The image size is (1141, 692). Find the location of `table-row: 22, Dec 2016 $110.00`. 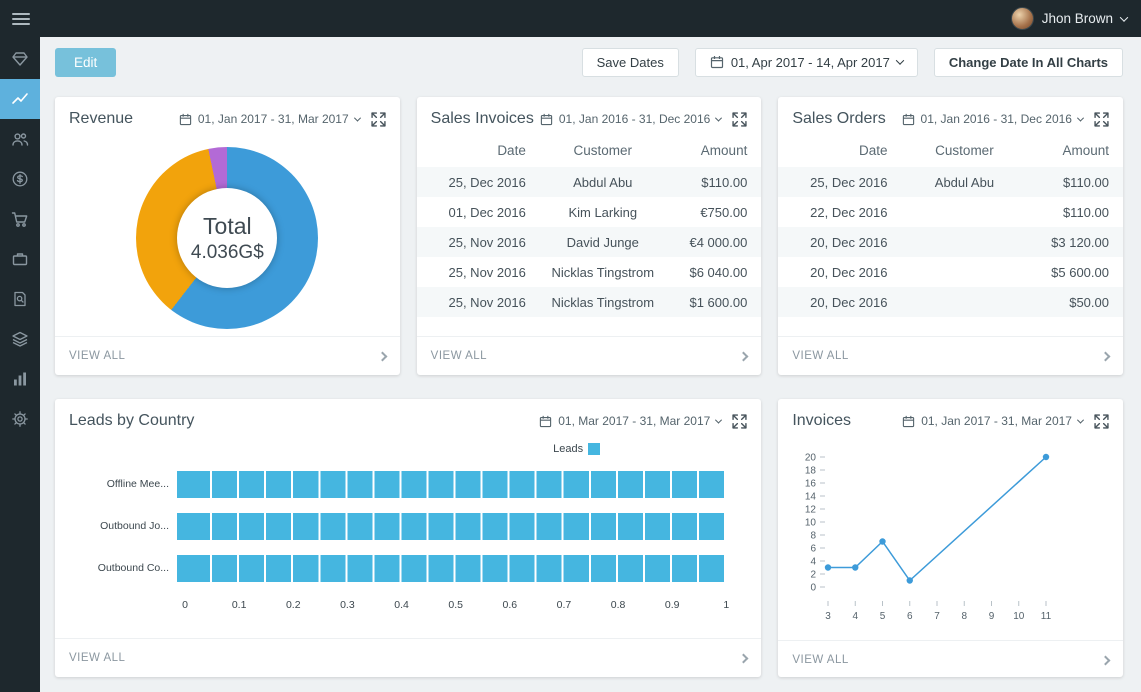

table-row: 22, Dec 2016 $110.00 is located at coordinates (950, 212).